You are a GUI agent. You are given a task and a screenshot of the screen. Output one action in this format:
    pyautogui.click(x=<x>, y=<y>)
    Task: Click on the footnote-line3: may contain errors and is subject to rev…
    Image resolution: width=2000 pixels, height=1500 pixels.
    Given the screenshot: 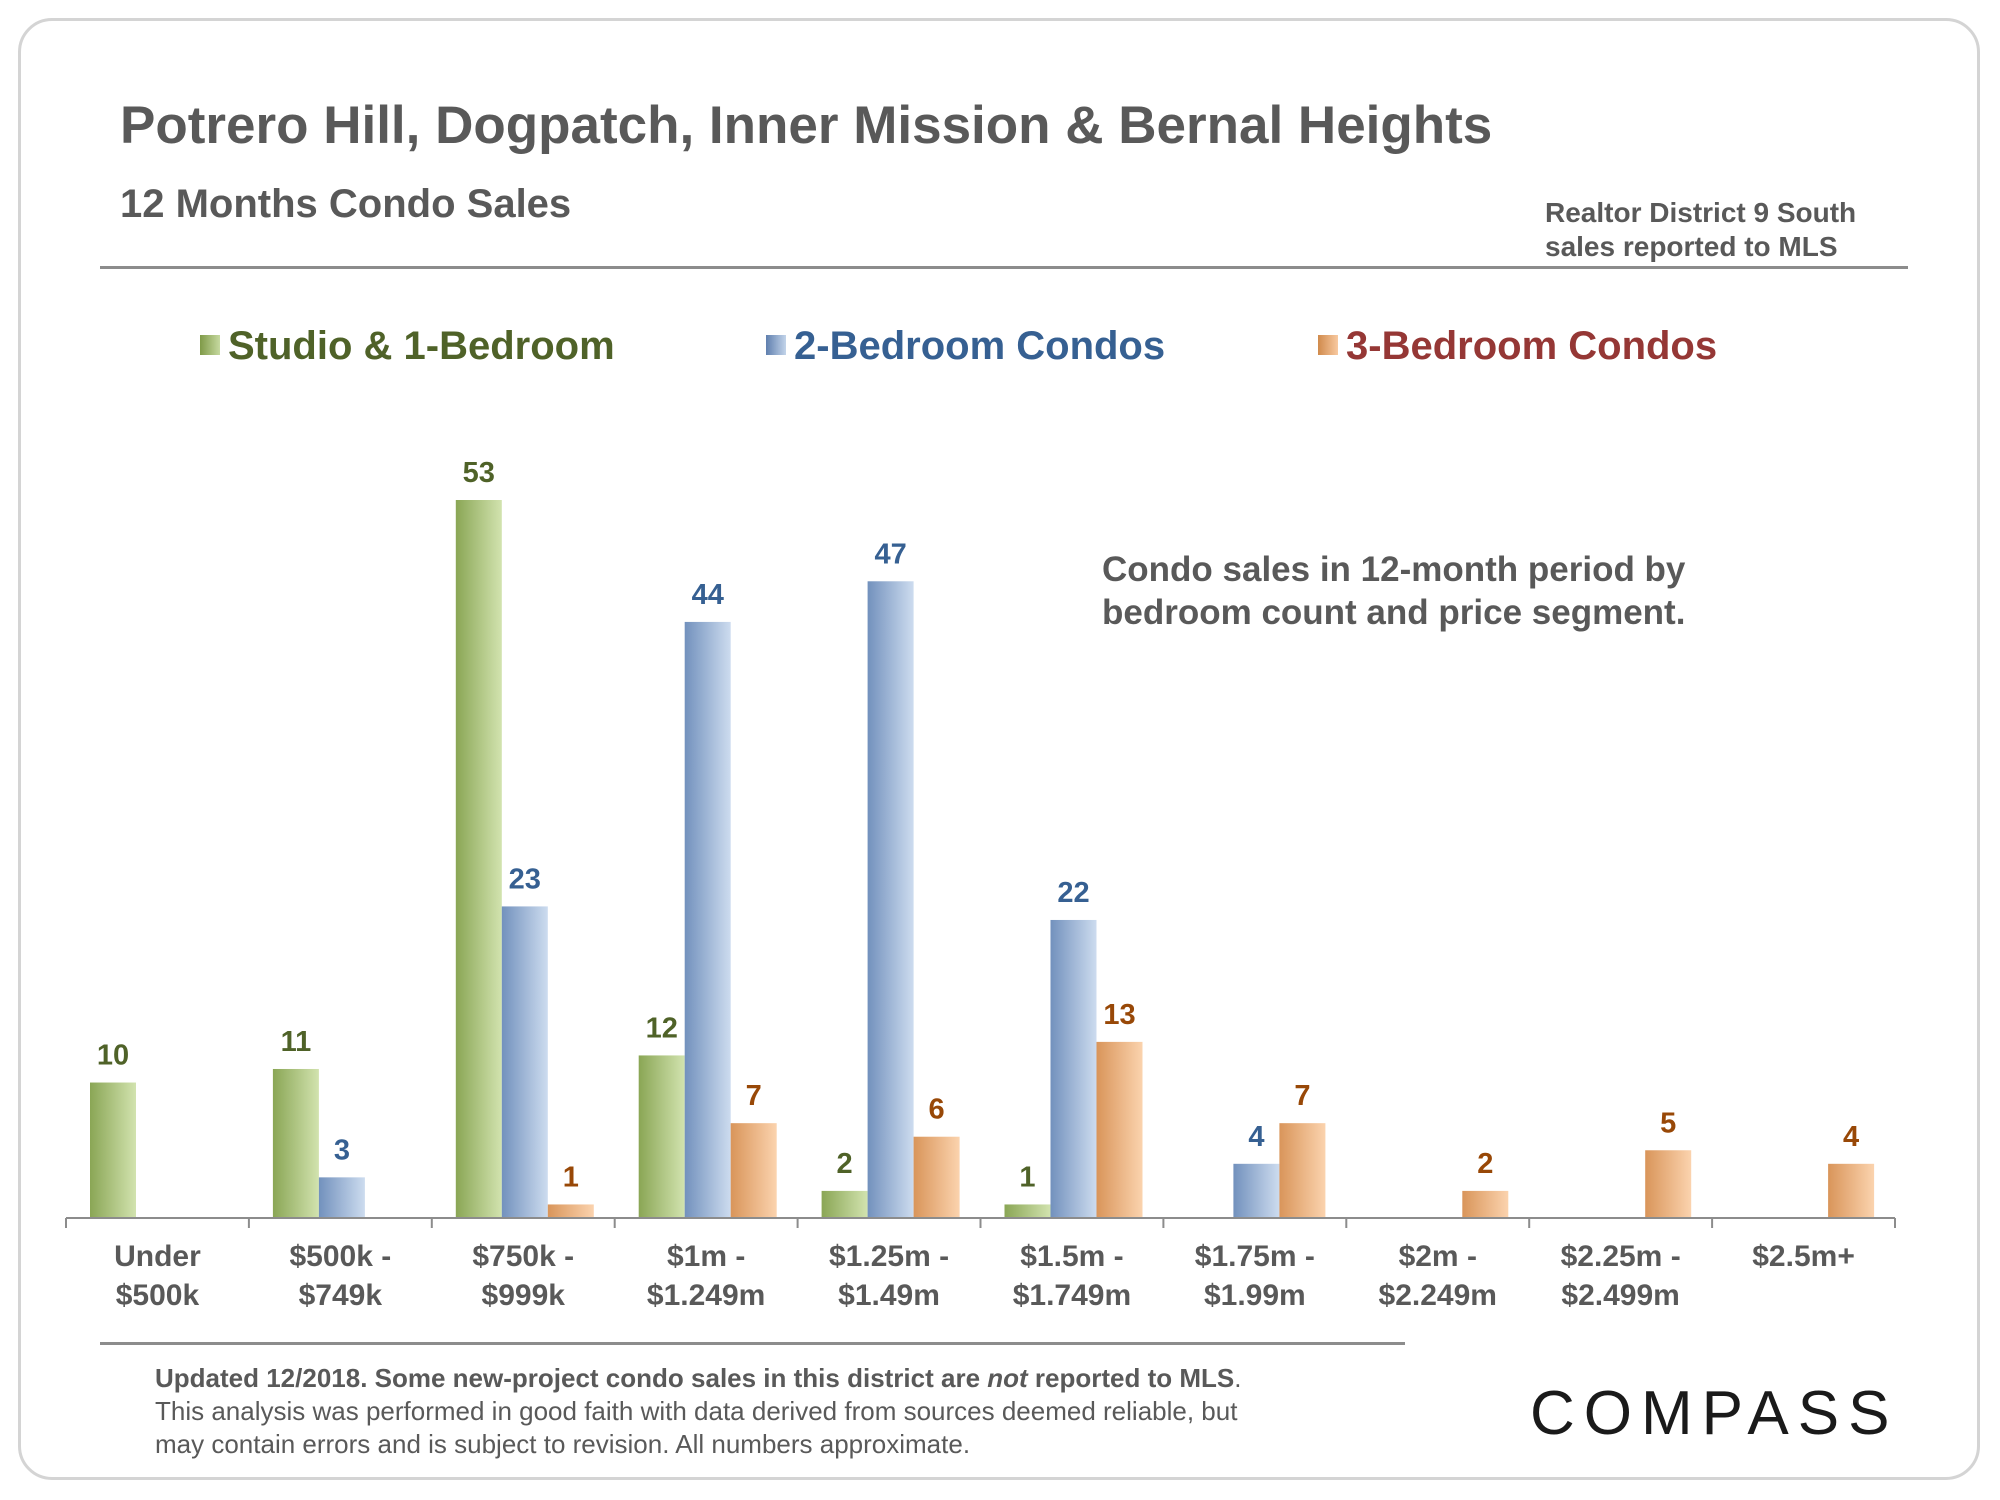 What is the action you would take?
    pyautogui.click(x=563, y=1444)
    